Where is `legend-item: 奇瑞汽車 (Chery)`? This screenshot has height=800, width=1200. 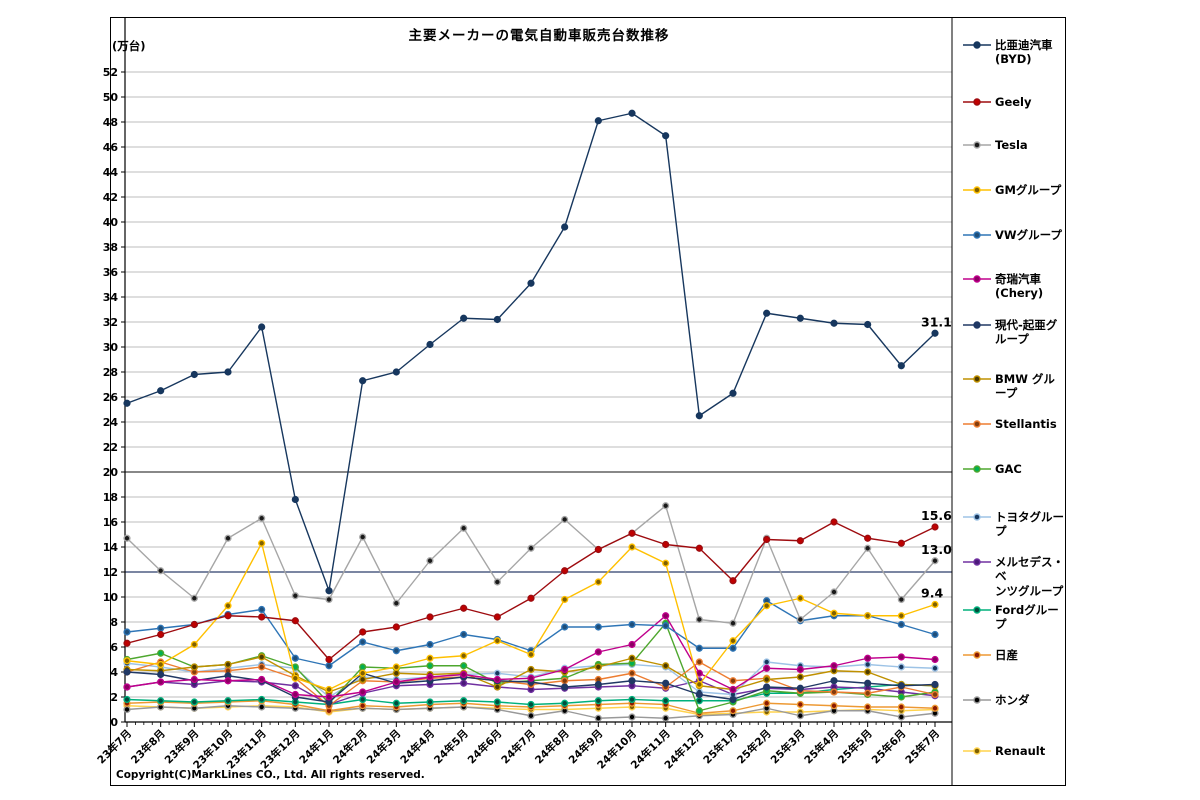 legend-item: 奇瑞汽車 (Chery) is located at coordinates (1002, 286).